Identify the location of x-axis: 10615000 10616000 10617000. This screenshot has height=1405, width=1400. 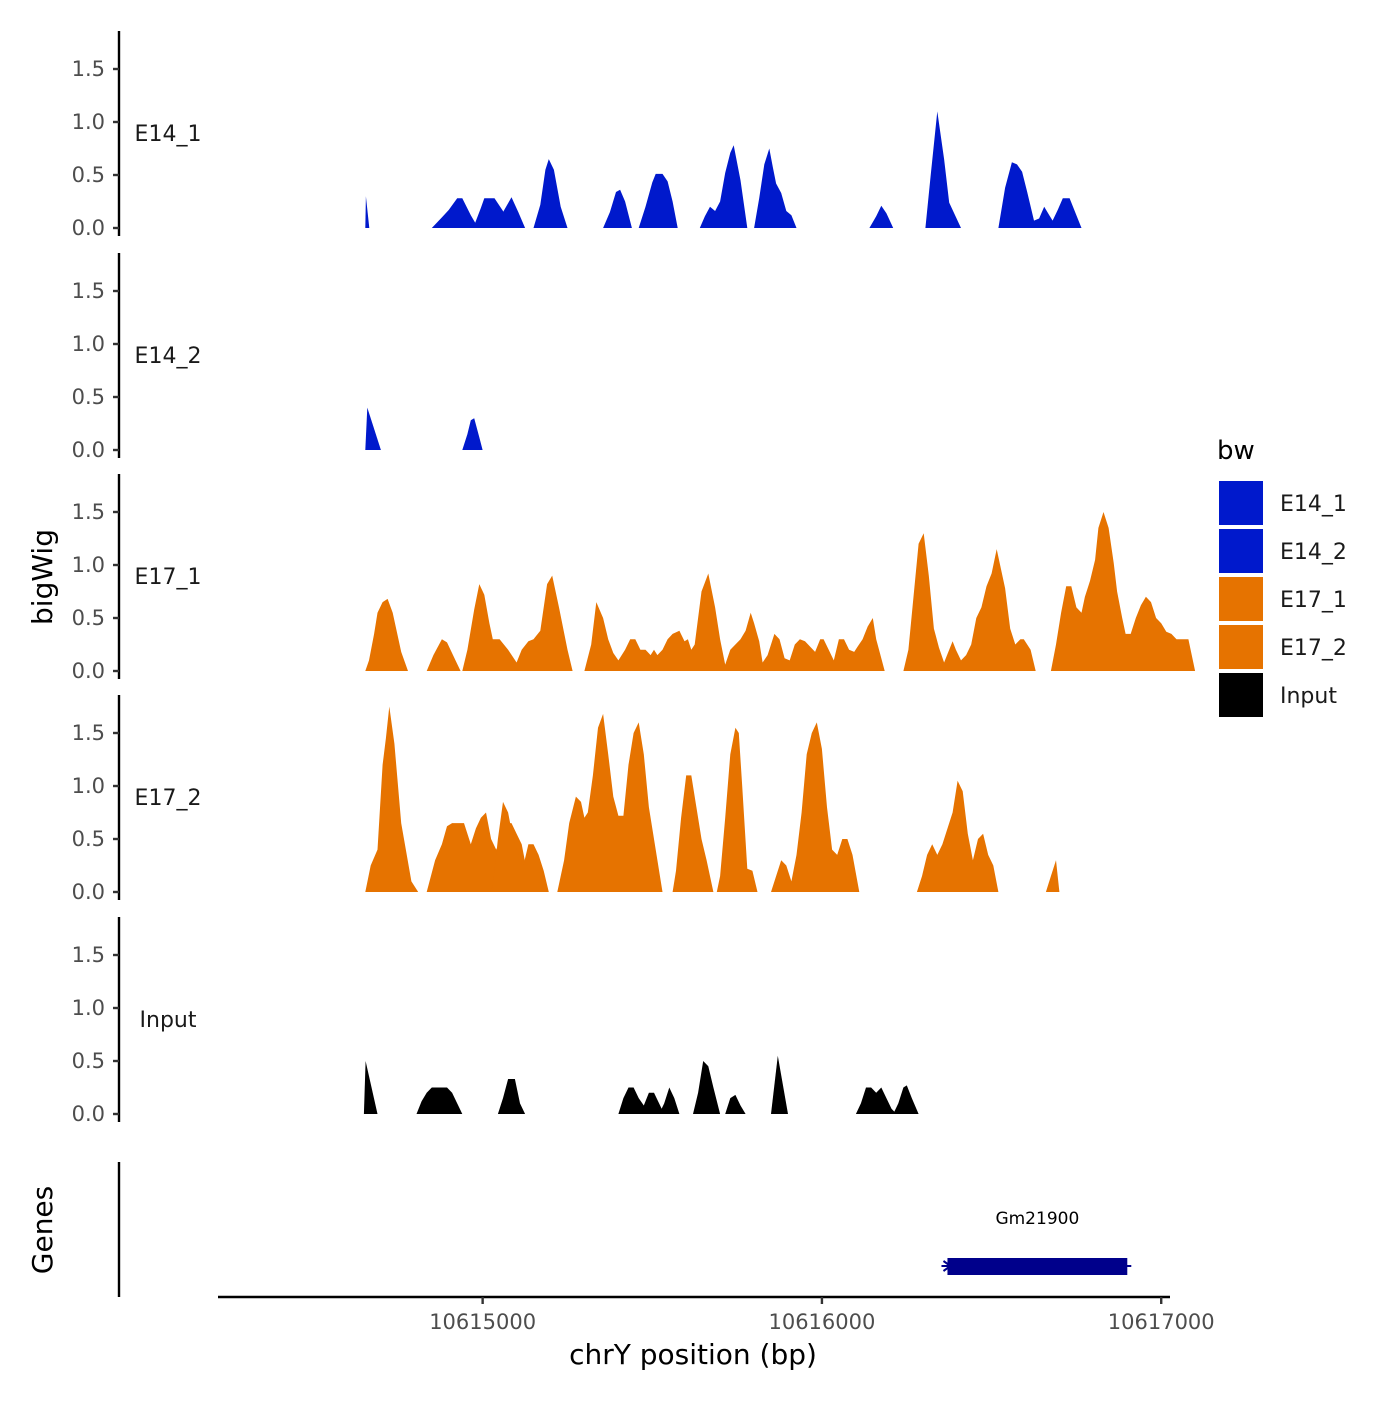
(716, 1314).